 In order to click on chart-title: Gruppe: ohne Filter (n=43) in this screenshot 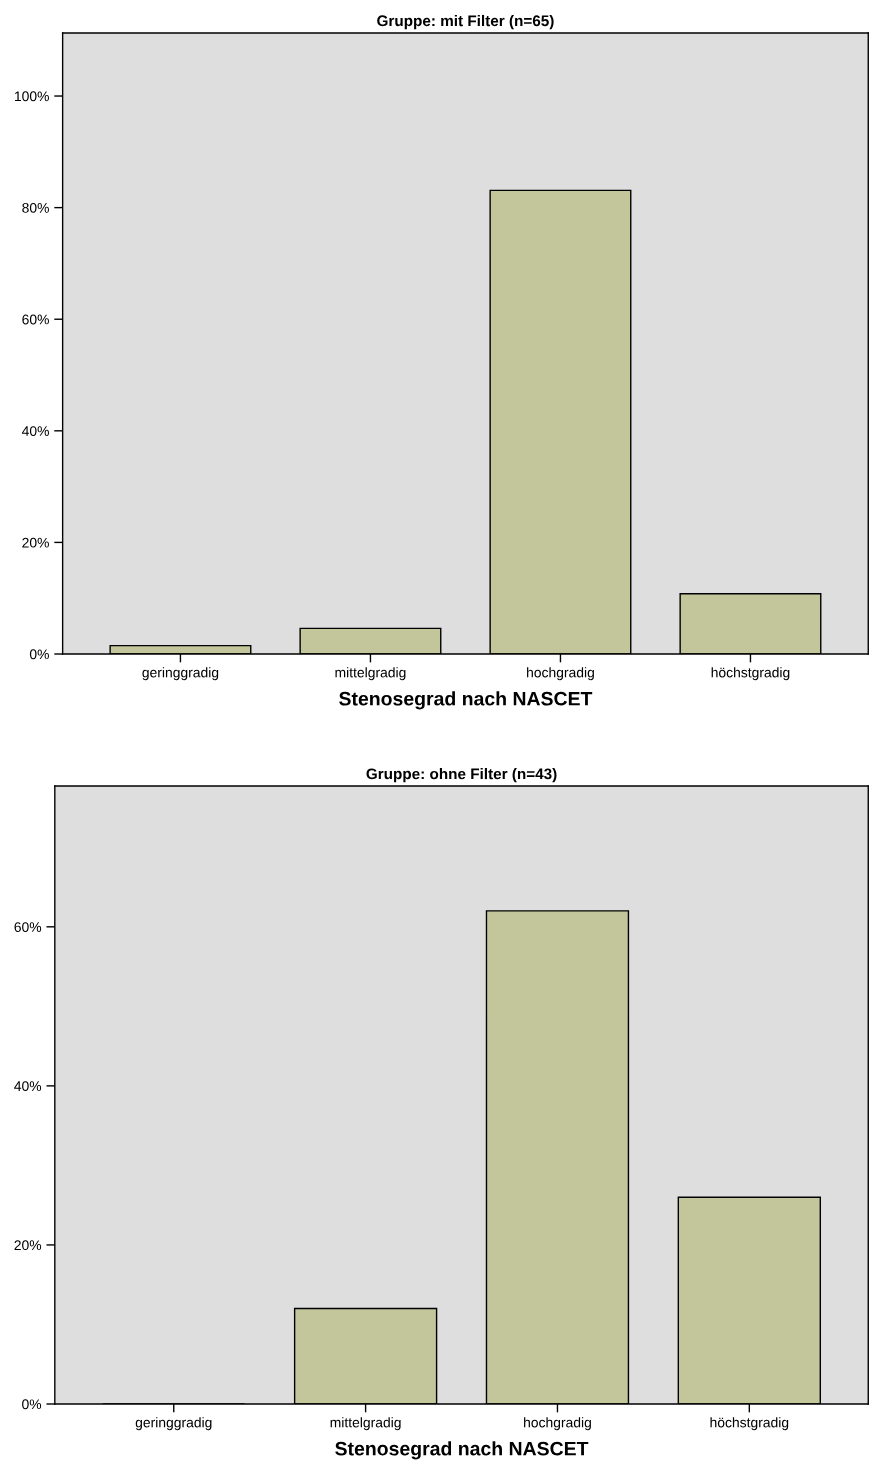, I will do `click(461, 775)`.